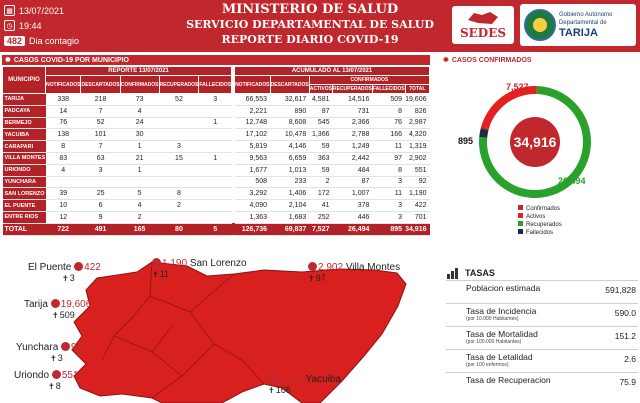  I want to click on daily-cell: 39, so click(63, 194).